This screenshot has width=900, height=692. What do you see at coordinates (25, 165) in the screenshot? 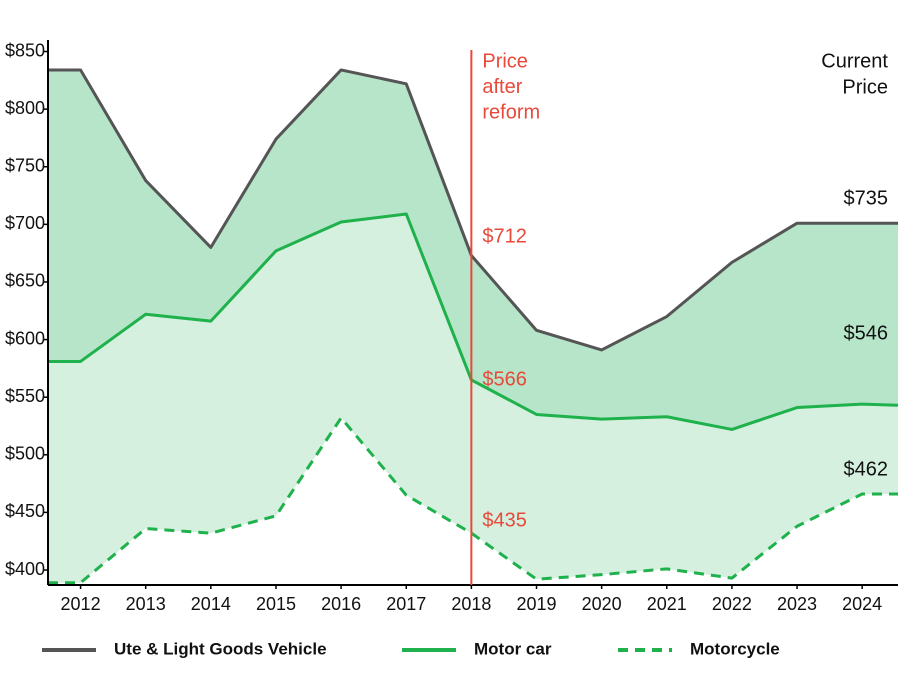
I see `y-tick-label: $750` at bounding box center [25, 165].